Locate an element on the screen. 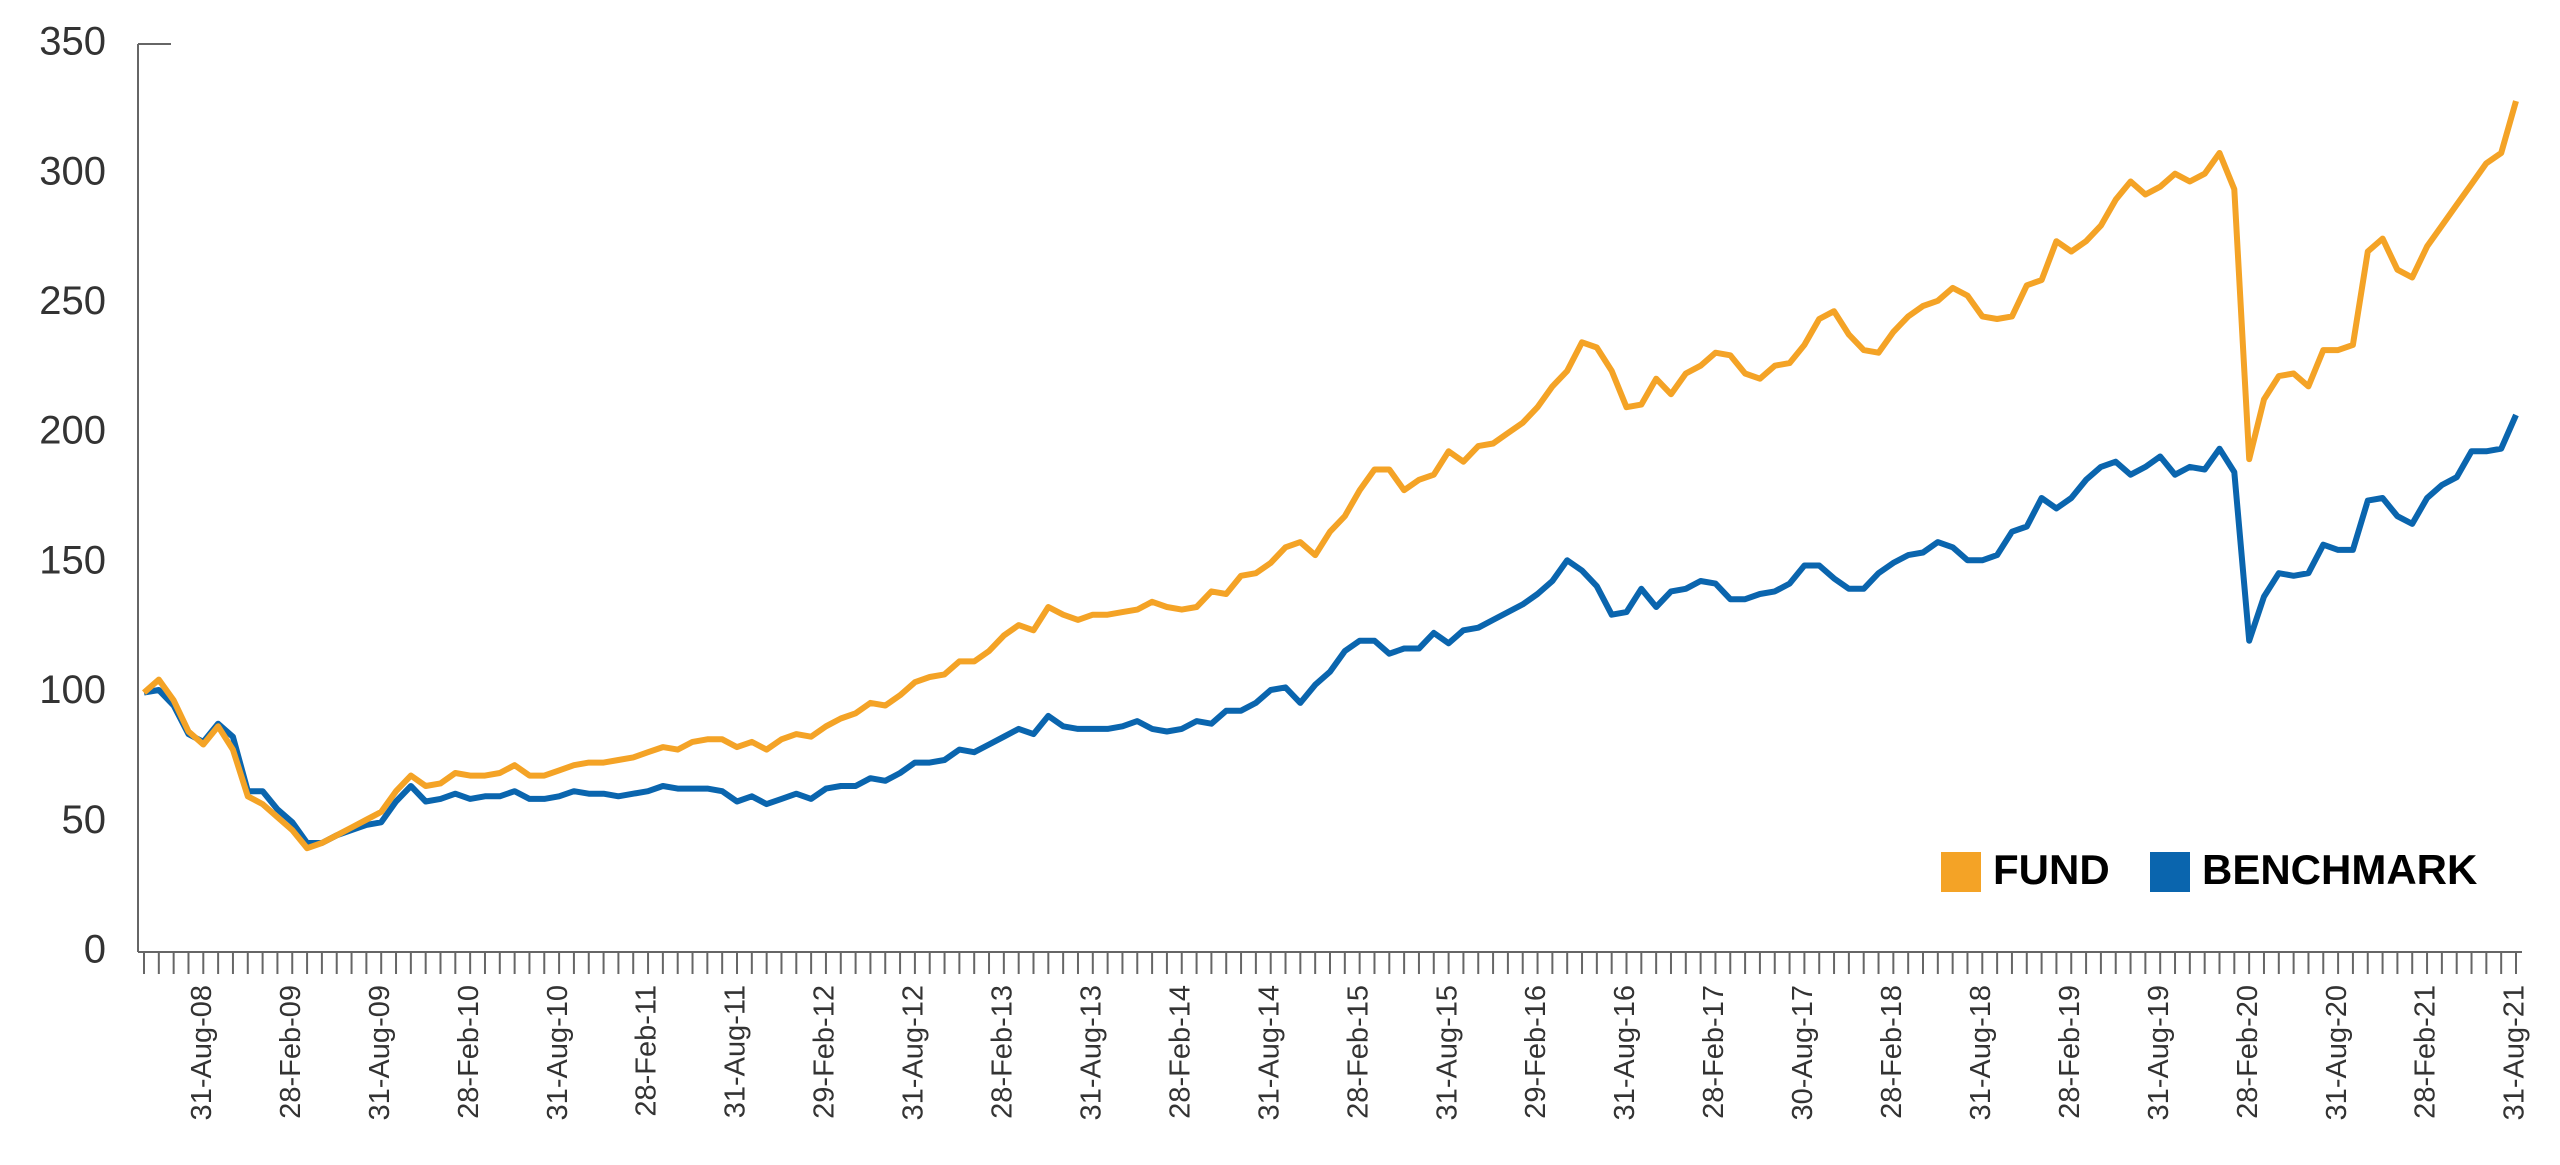  x-tick-label: 28-Feb-13 is located at coordinates (1003, 1052).